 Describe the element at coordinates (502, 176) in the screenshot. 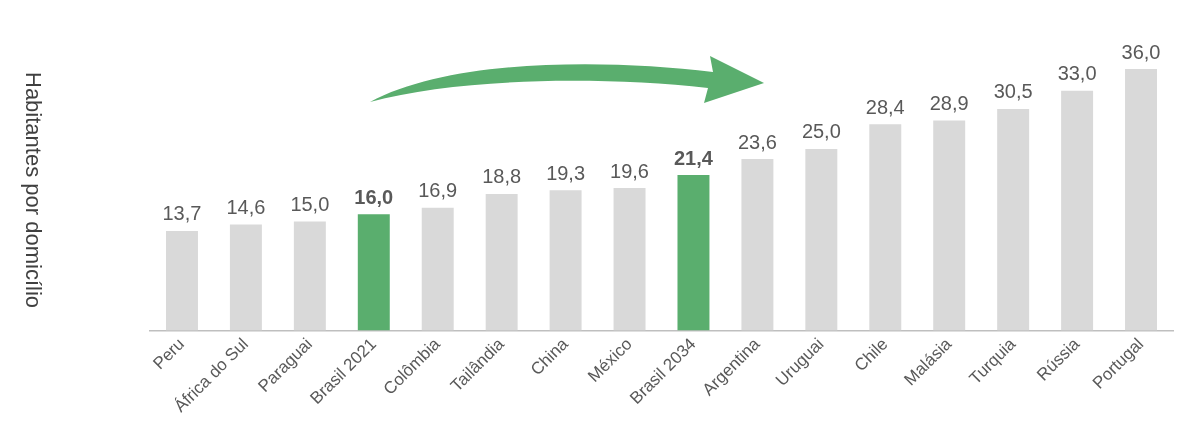

I see `data-label: 18,8` at that location.